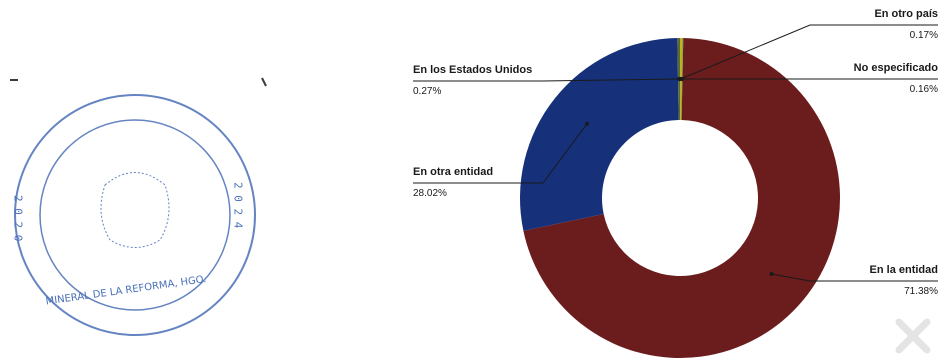 The height and width of the screenshot is (362, 941). I want to click on slice-value-label: 0.17%, so click(924, 35).